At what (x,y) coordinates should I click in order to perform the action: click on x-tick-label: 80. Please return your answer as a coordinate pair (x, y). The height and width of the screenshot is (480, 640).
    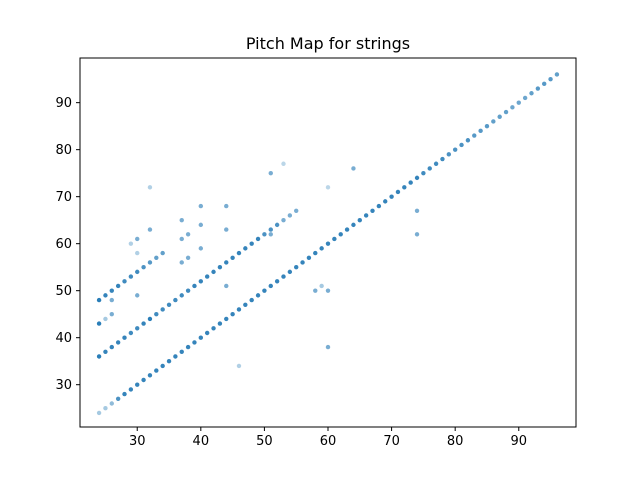
    Looking at the image, I should click on (455, 441).